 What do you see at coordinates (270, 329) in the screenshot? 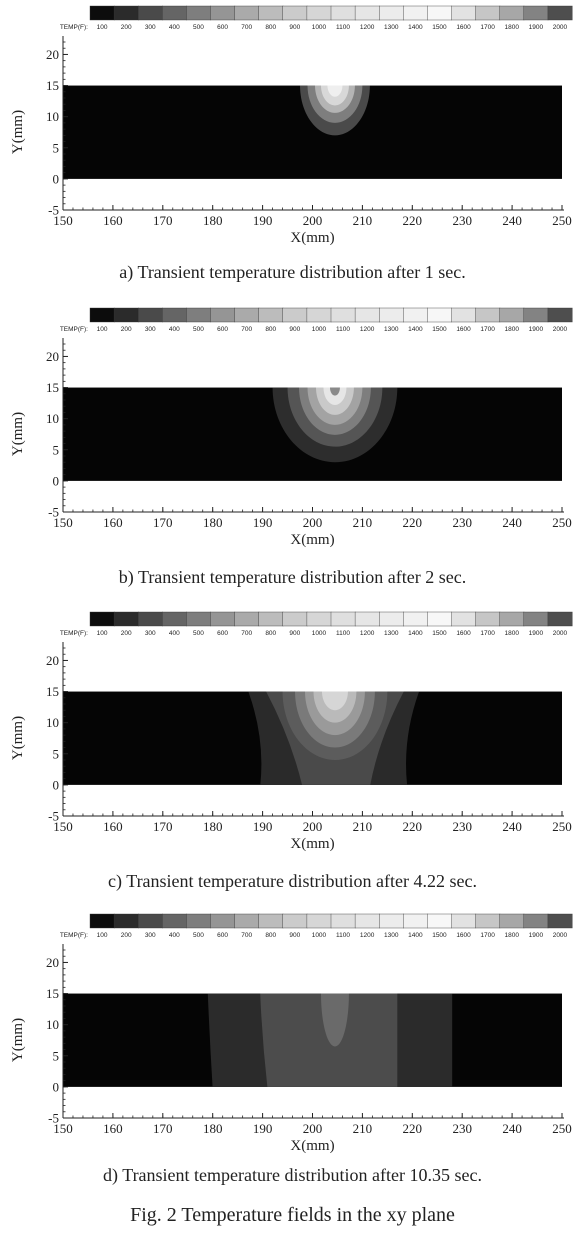
I see `colorbar-level-label: 800` at bounding box center [270, 329].